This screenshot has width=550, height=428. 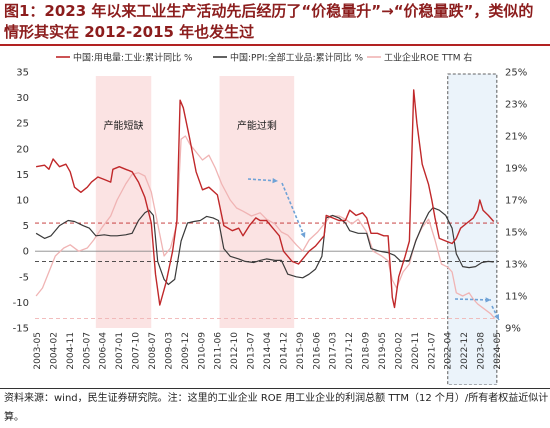 What do you see at coordinates (516, 105) in the screenshot?
I see `right-axis-tick-label: 23%` at bounding box center [516, 105].